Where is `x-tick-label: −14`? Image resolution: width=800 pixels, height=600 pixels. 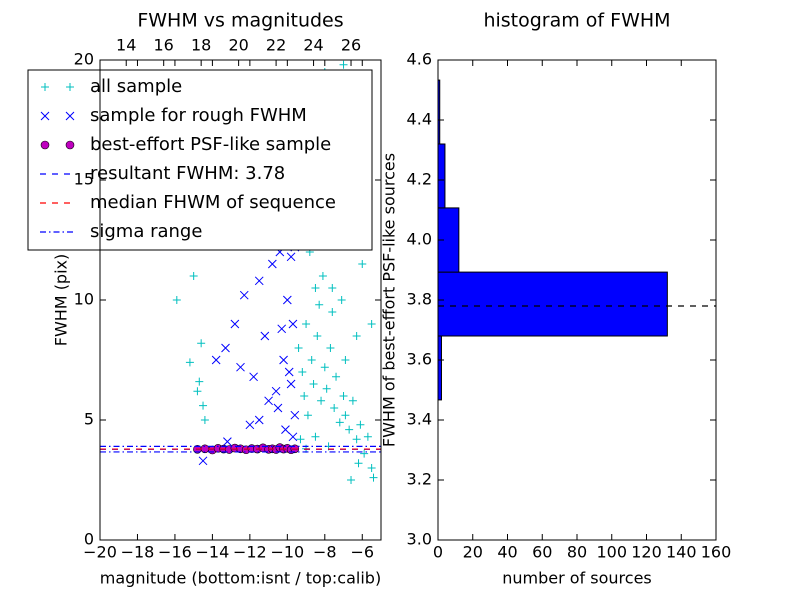 x-tick-label: −14 is located at coordinates (213, 552).